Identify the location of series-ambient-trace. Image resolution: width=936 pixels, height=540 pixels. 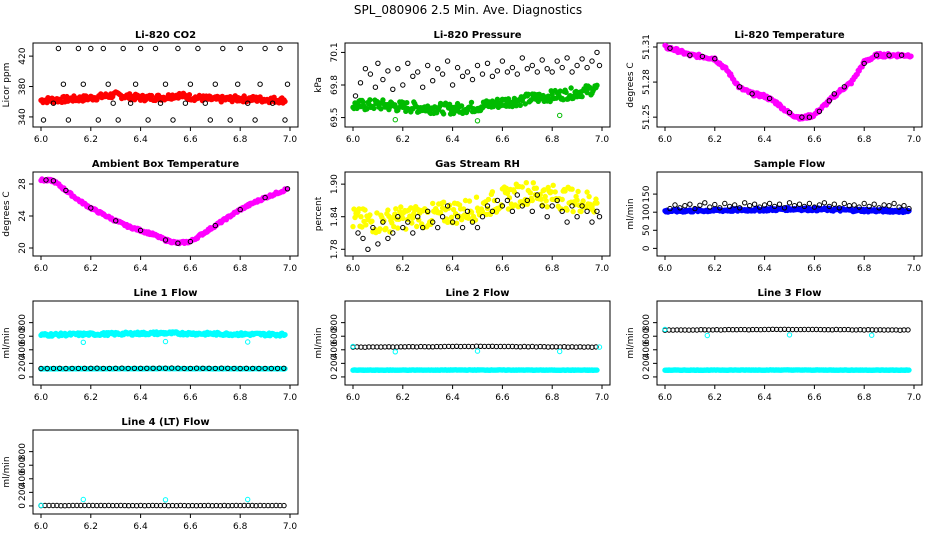
(164, 211).